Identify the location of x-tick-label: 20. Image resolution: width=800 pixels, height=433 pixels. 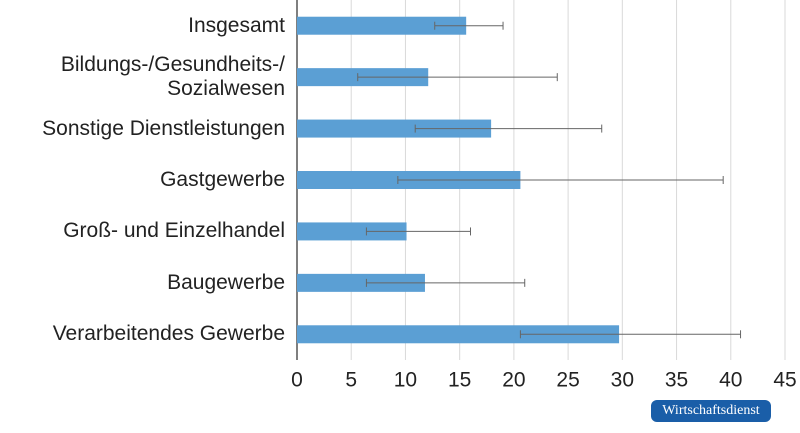
(513, 380).